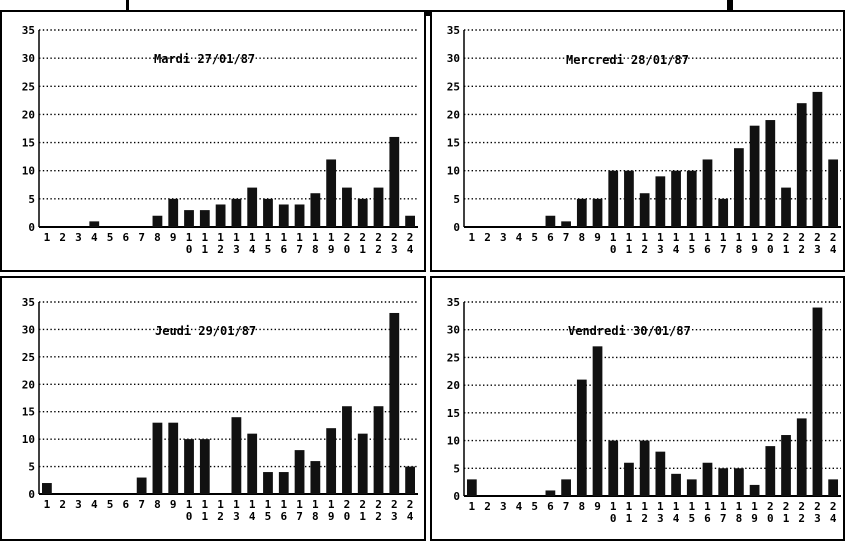 The height and width of the screenshot is (541, 845). Describe the element at coordinates (141, 237) in the screenshot. I see `x-tick-label: 7` at that location.